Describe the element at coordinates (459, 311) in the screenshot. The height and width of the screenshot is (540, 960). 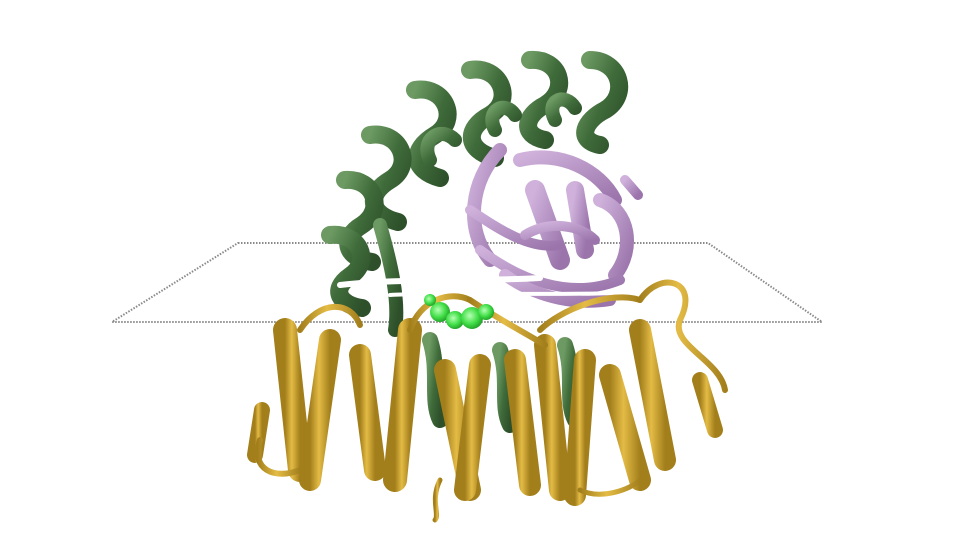
I see `ligand-cluster` at that location.